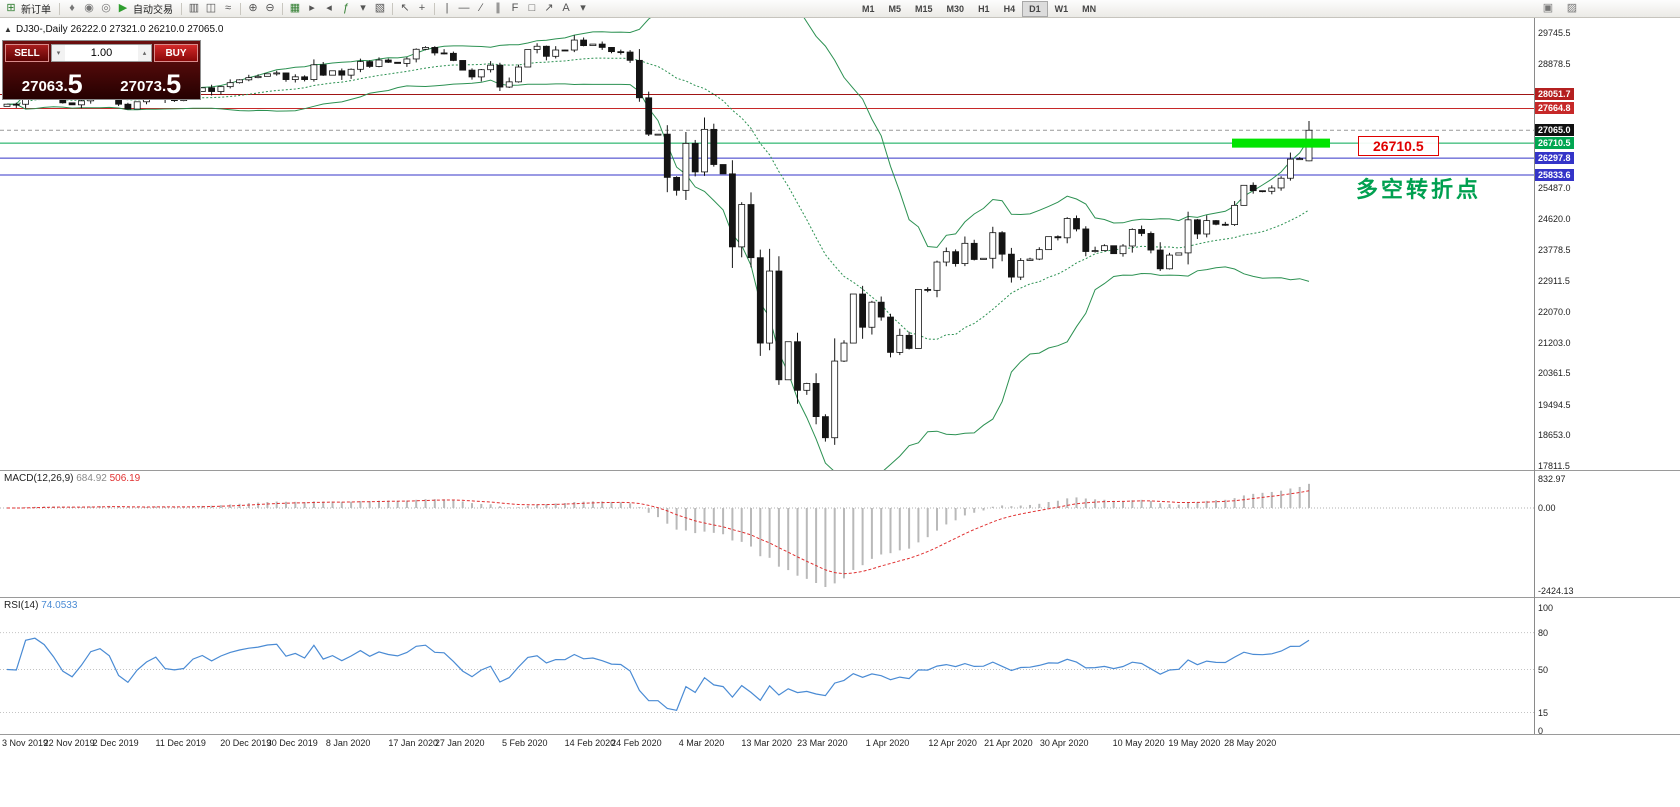 The image size is (1680, 807). I want to click on rsi-header: RSI(14) 74.0533, so click(40, 605).